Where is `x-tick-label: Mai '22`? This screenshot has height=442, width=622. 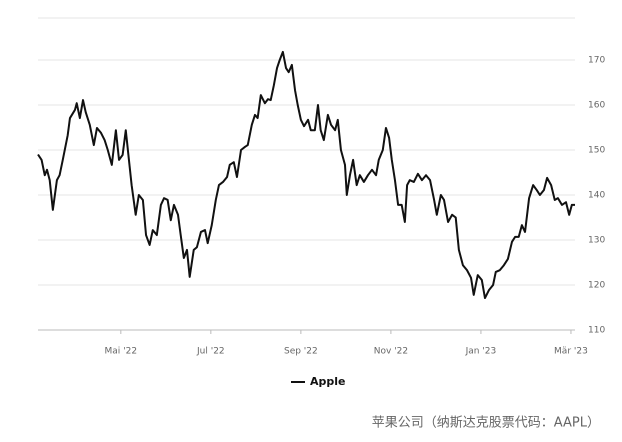
x-tick-label: Mai '22 is located at coordinates (121, 352).